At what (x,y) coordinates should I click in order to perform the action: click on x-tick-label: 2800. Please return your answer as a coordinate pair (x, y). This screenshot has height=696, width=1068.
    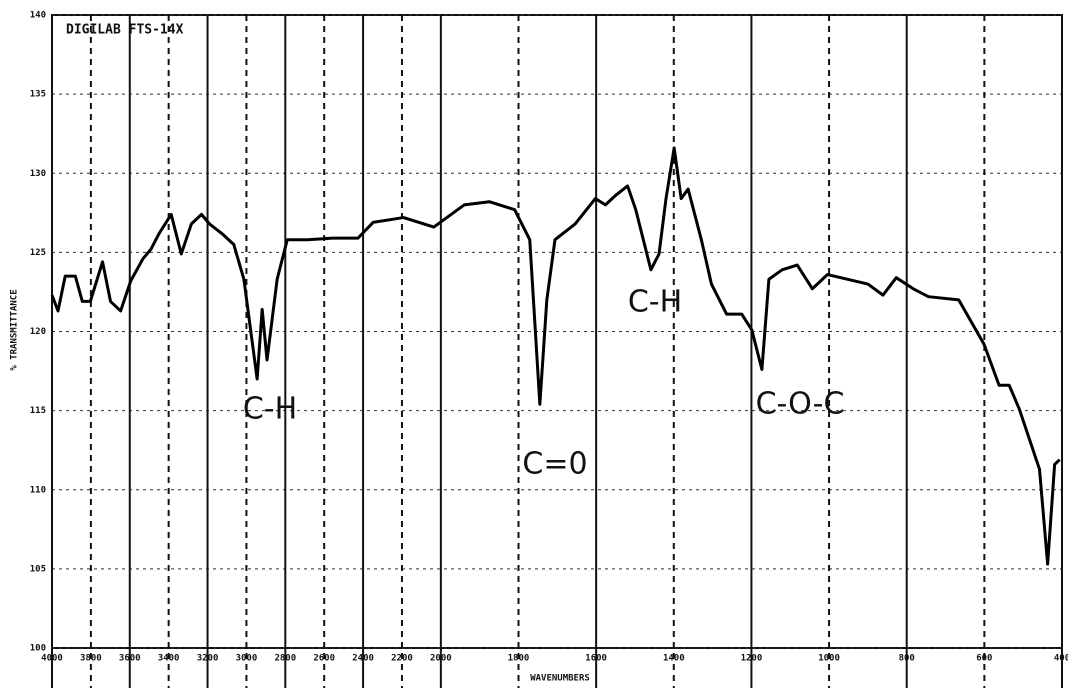
    Looking at the image, I should click on (285, 659).